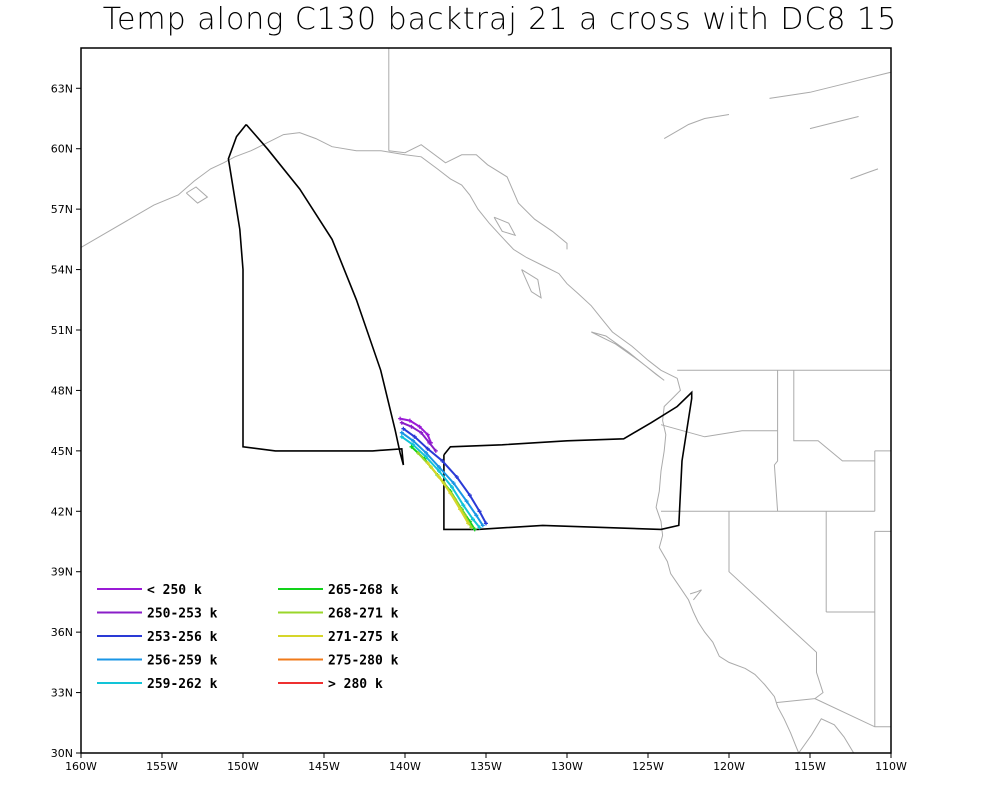 The height and width of the screenshot is (800, 1000). What do you see at coordinates (355, 684) in the screenshot?
I see `legend-label: > 280 k` at bounding box center [355, 684].